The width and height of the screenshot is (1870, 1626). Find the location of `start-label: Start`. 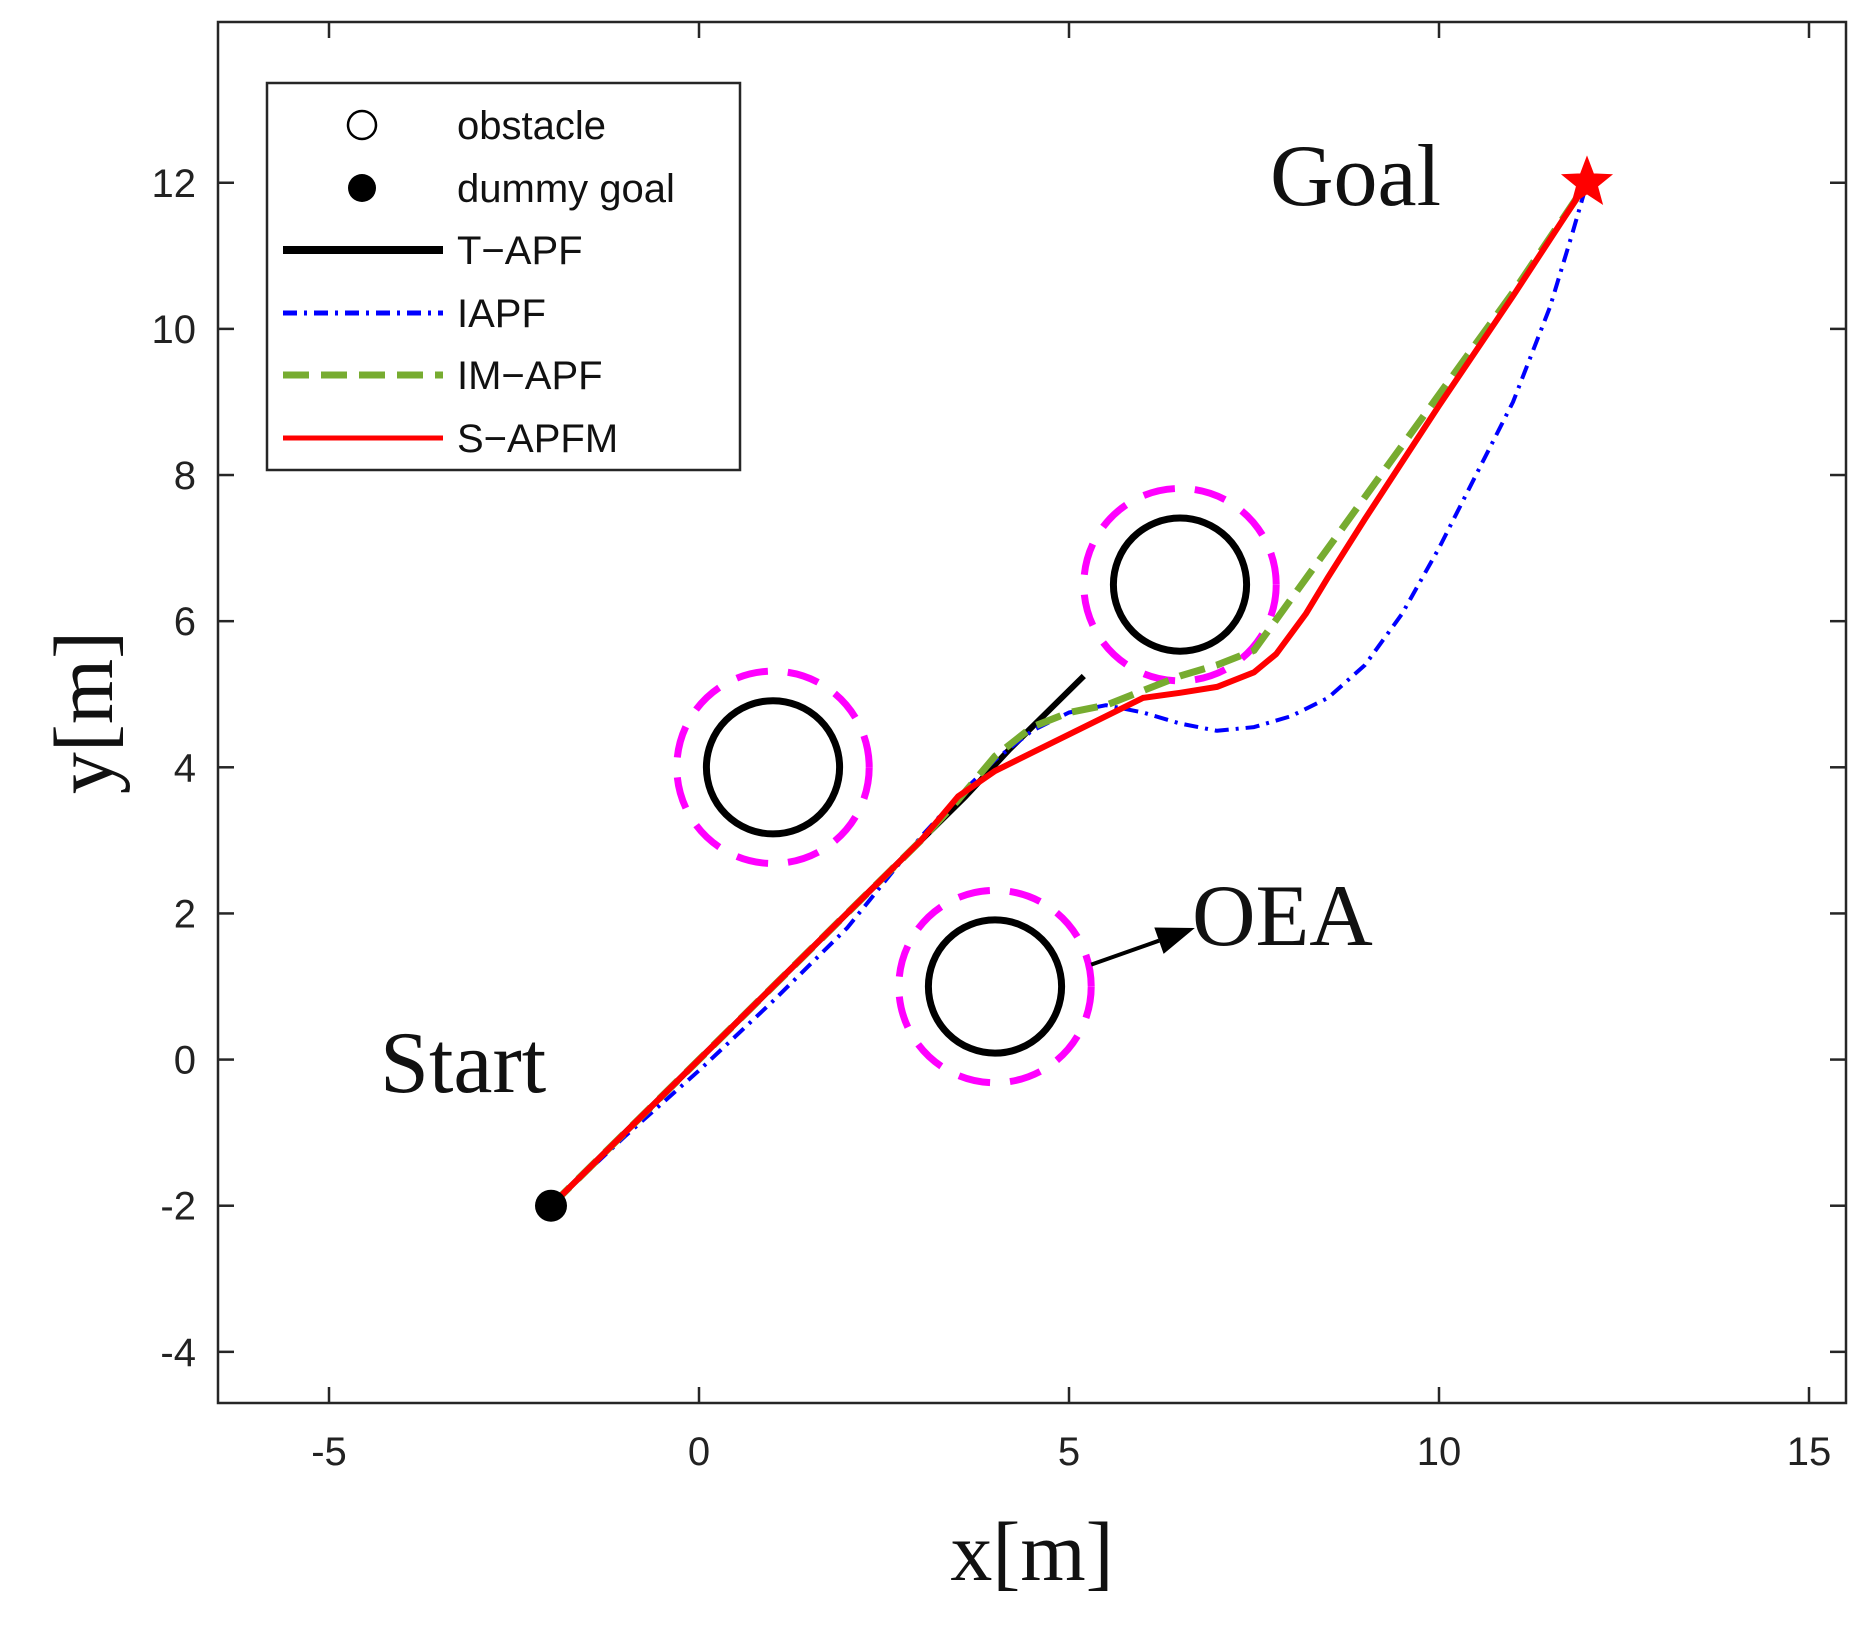

start-label: Start is located at coordinates (463, 1063).